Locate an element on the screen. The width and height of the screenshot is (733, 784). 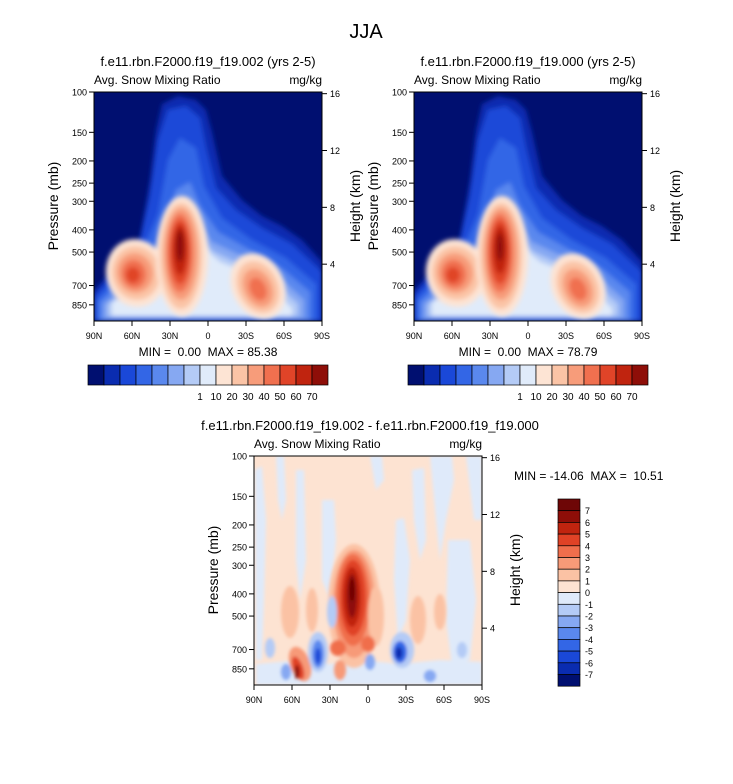
panel-2-colorbar: 1 10 20 30 40 50 60 70 is located at coordinates (528, 383).